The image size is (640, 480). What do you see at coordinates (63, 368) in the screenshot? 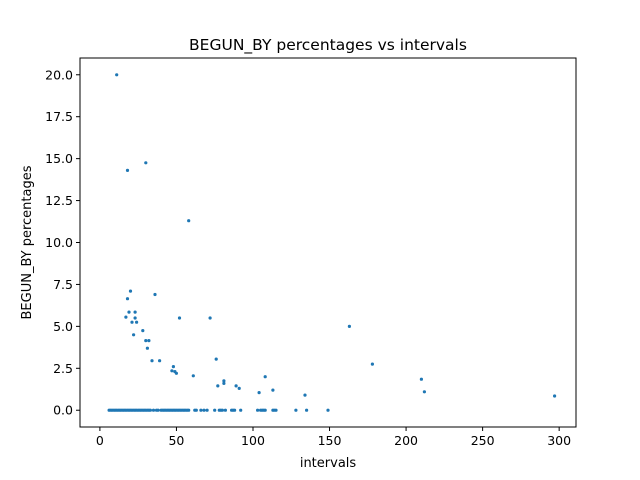
I see `y-tick-label: 2.5` at bounding box center [63, 368].